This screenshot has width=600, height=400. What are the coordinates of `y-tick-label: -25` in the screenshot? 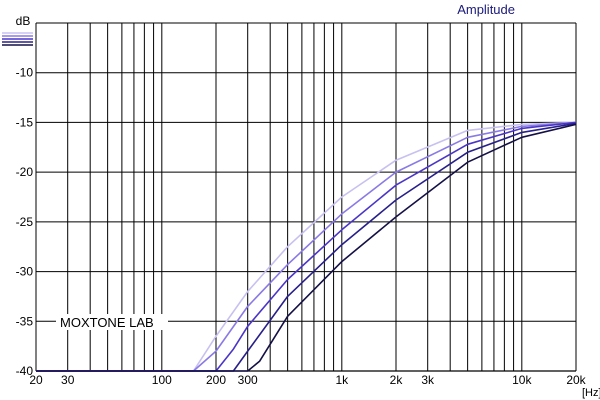 It's located at (25, 222).